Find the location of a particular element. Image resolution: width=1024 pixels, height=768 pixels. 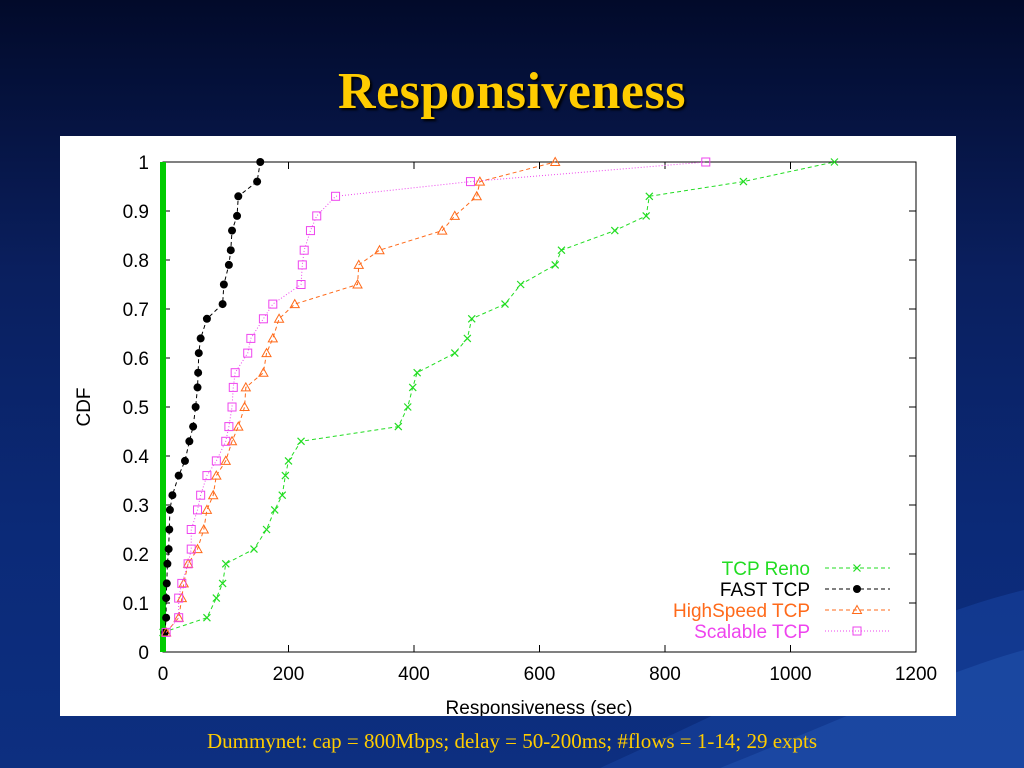

y-tick-label: 0.5 is located at coordinates (136, 408).